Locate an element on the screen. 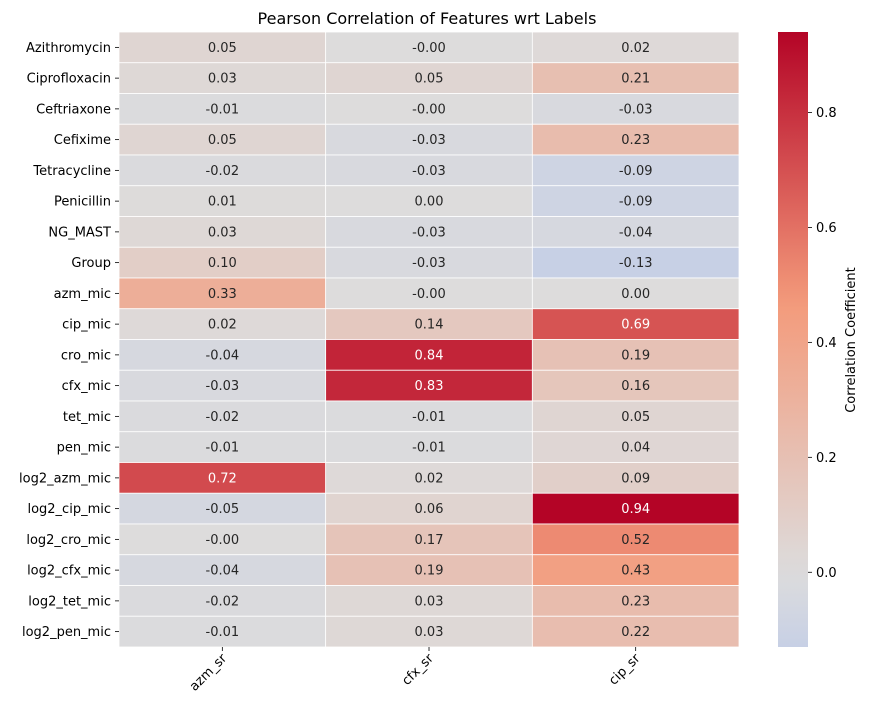  cell-value-label: 0.01 is located at coordinates (222, 202).